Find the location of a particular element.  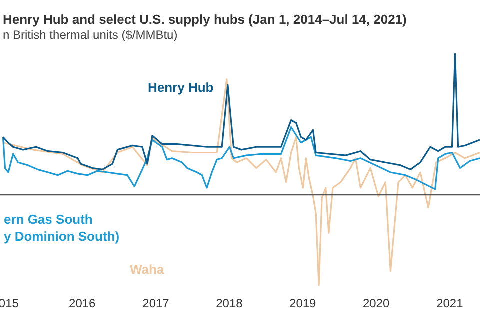

text: ern Gas South y Dominion South) is located at coordinates (62, 228).